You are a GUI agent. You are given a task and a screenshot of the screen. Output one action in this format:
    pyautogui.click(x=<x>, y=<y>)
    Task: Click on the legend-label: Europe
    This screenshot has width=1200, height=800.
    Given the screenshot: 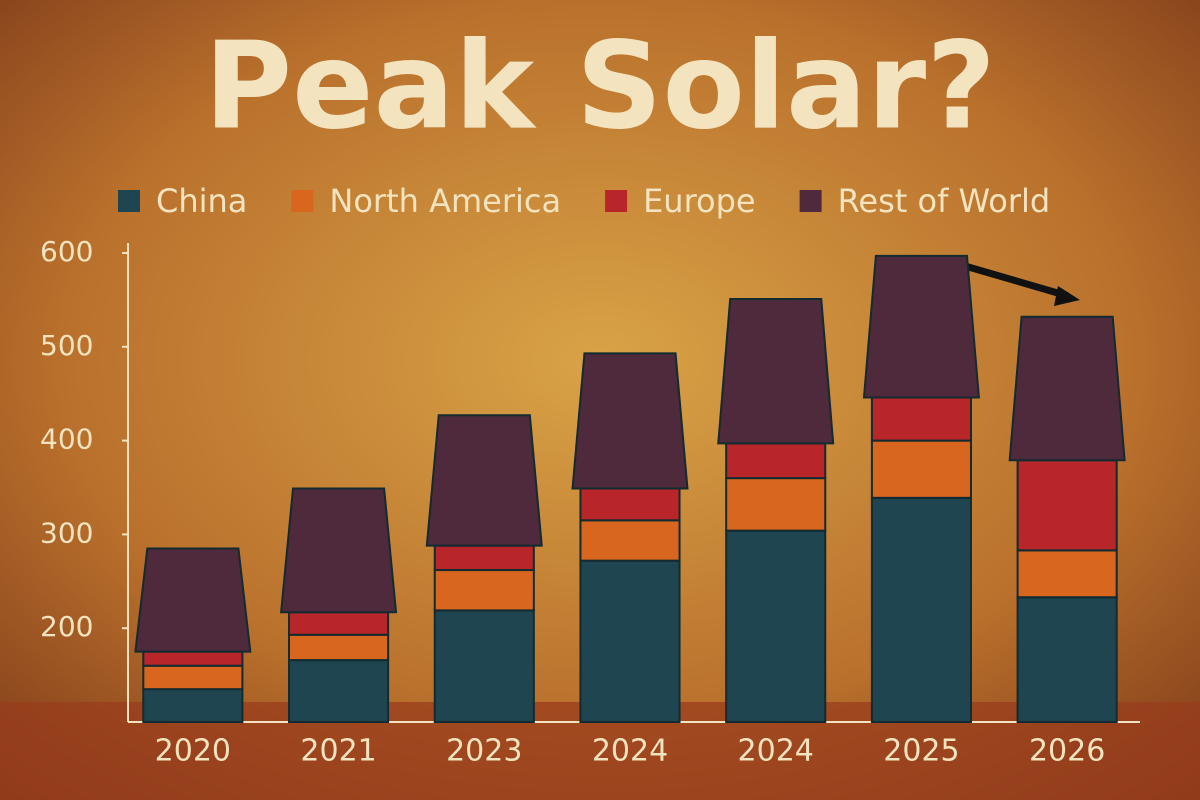 What is the action you would take?
    pyautogui.click(x=699, y=201)
    